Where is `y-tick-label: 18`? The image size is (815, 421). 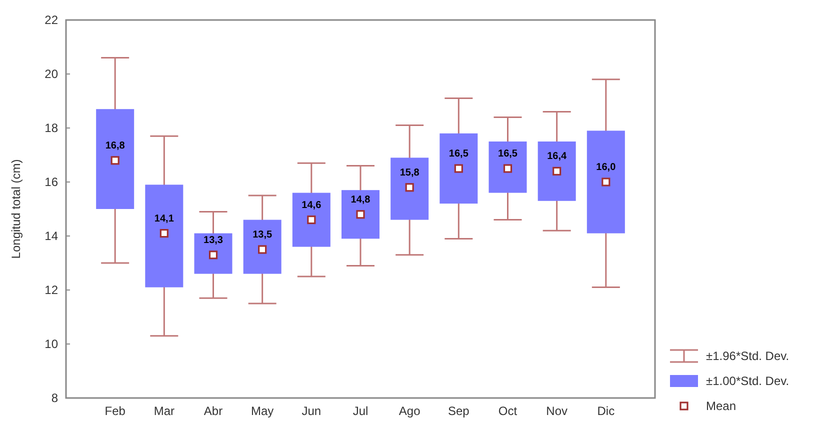
y-tick-label: 18 is located at coordinates (51, 128).